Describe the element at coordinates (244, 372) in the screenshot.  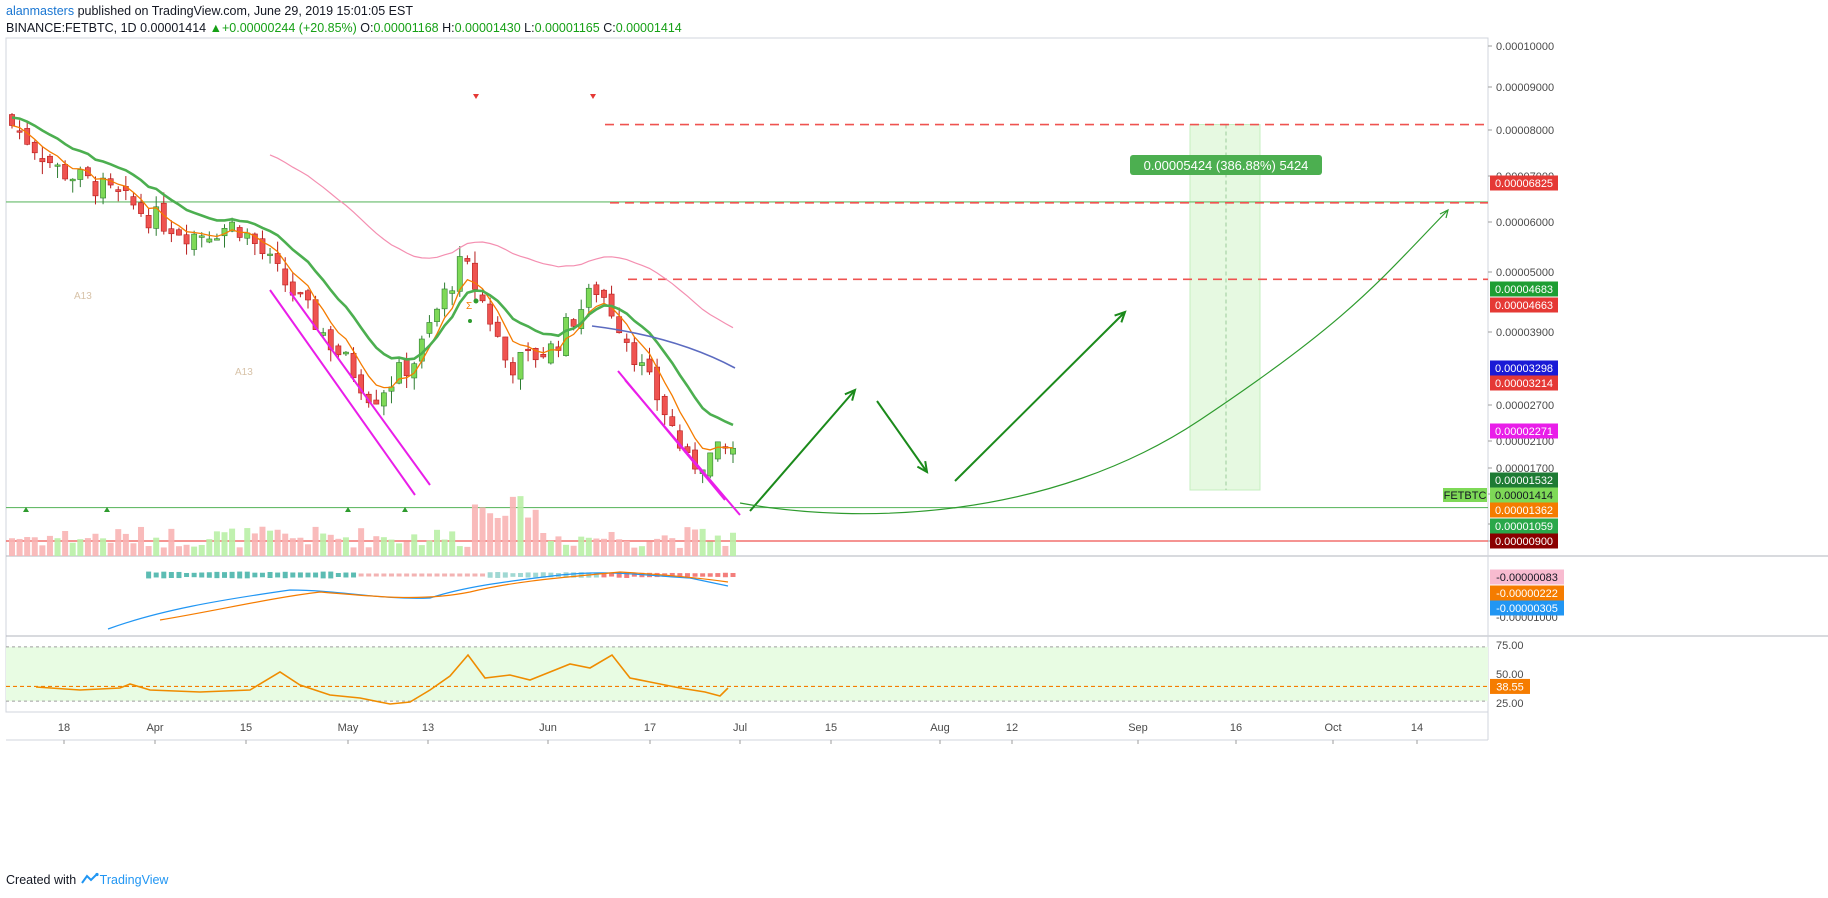
I see `annotation-label: A13` at that location.